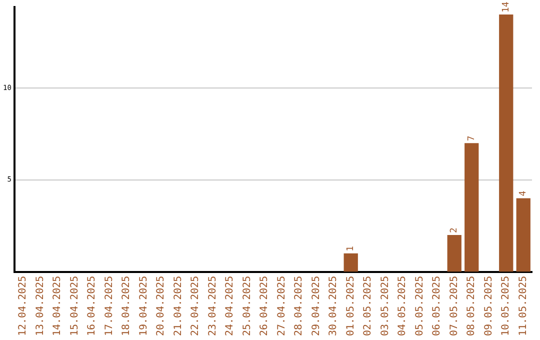 This screenshot has height=340, width=540. Describe the element at coordinates (299, 306) in the screenshot. I see `x-tick-label: 28.04.2025` at that location.